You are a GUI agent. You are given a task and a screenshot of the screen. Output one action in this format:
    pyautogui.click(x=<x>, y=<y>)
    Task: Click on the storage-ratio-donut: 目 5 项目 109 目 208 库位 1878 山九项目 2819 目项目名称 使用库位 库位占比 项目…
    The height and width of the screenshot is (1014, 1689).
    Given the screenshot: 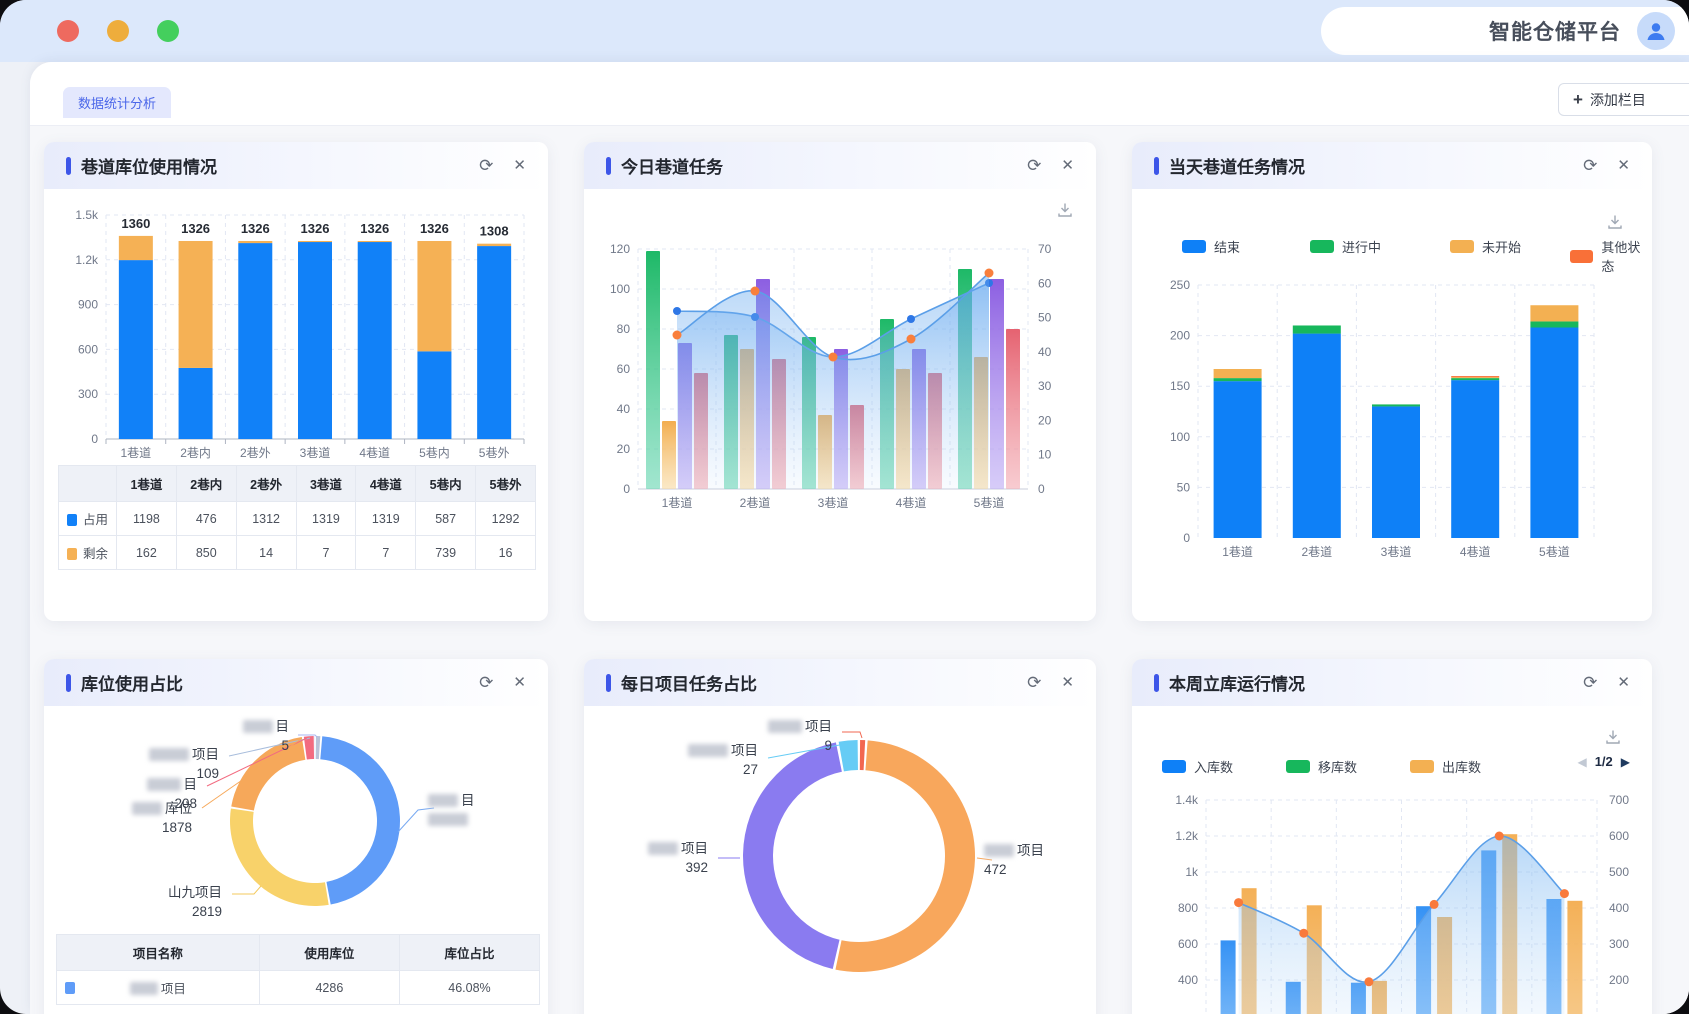 What is the action you would take?
    pyautogui.click(x=296, y=860)
    